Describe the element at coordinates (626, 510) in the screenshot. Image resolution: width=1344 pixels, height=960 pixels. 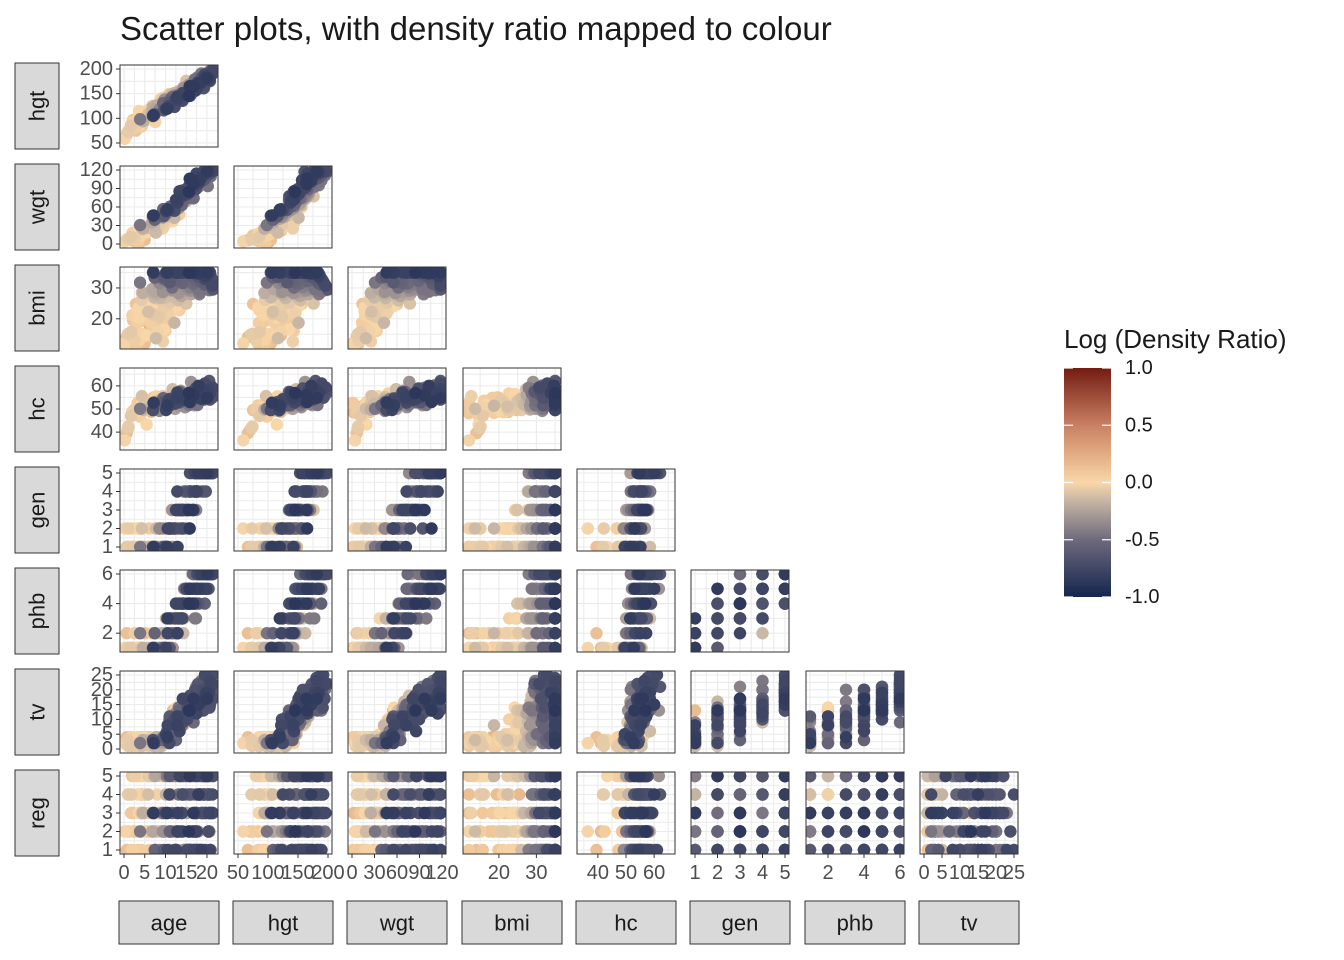
I see `panel-gen-vs-hc` at that location.